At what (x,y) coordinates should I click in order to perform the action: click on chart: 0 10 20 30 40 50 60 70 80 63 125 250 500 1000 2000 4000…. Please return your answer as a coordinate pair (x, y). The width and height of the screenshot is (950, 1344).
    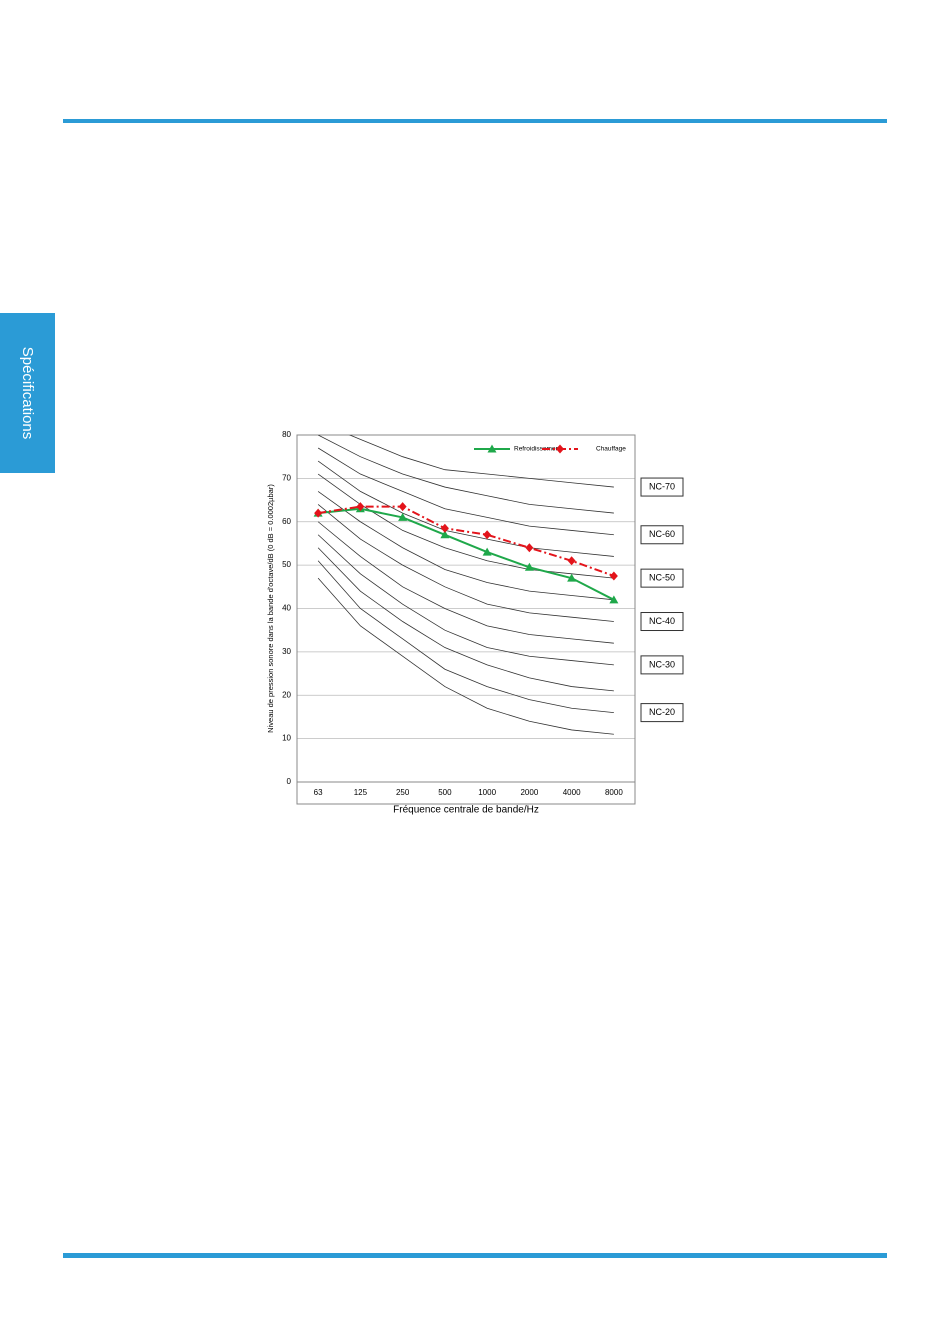
    Looking at the image, I should click on (475, 623).